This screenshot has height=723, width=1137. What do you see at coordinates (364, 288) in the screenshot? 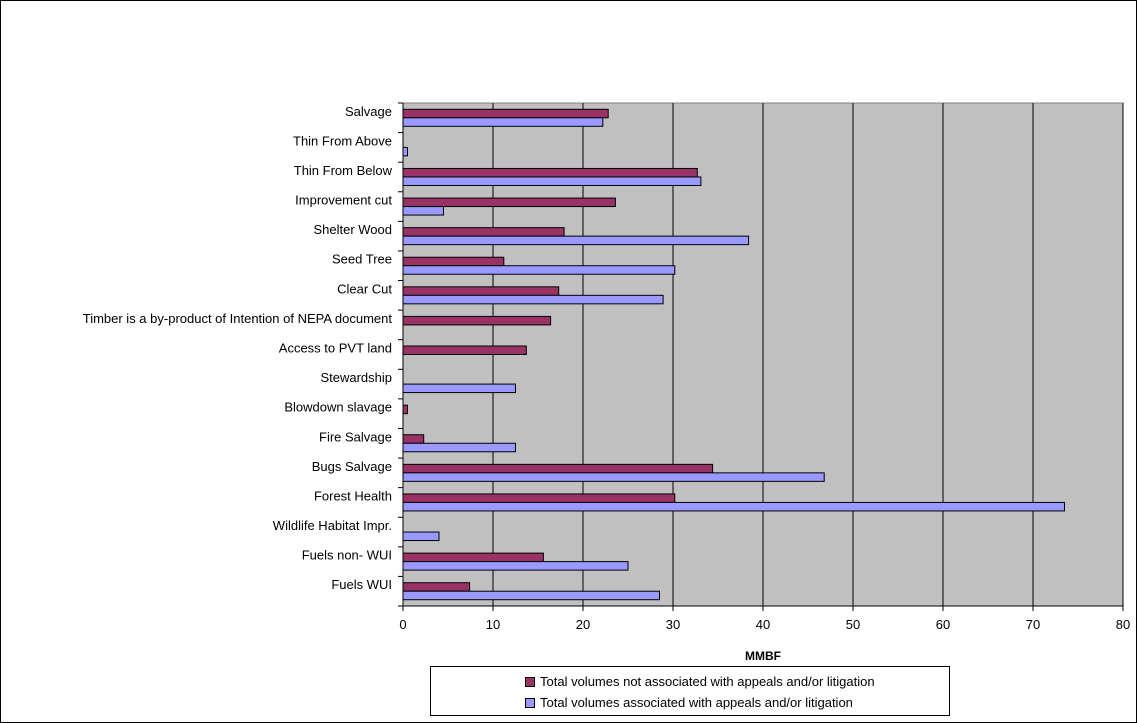
I see `category-label: Clear Cut` at bounding box center [364, 288].